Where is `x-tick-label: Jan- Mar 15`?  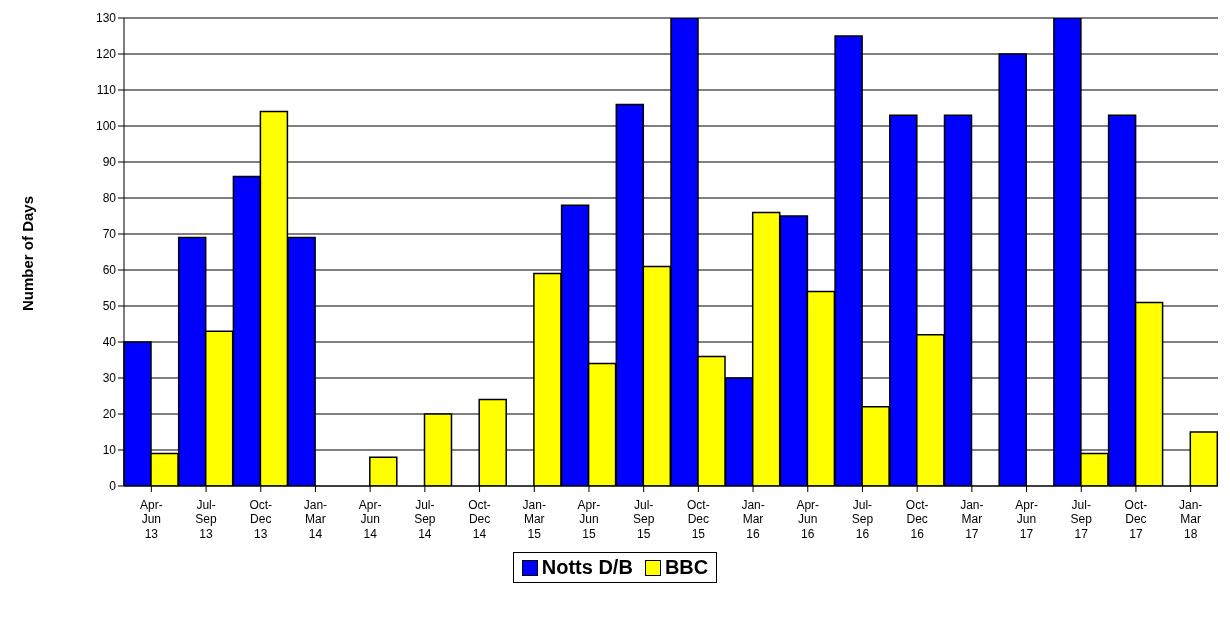
x-tick-label: Jan- Mar 15 is located at coordinates (534, 519).